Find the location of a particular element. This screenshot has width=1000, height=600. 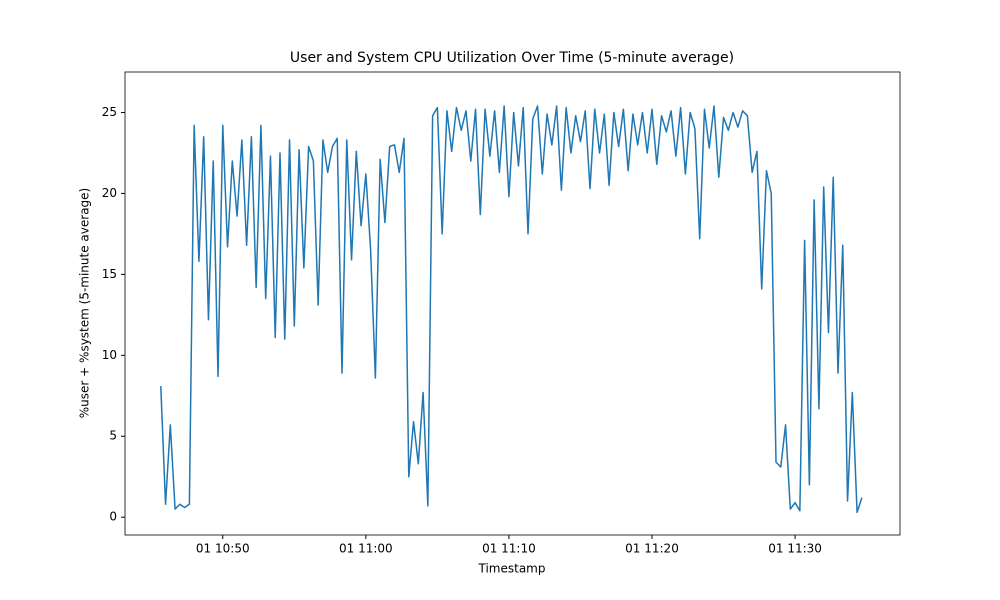

x-tick-label: 01 11:30 is located at coordinates (795, 549).